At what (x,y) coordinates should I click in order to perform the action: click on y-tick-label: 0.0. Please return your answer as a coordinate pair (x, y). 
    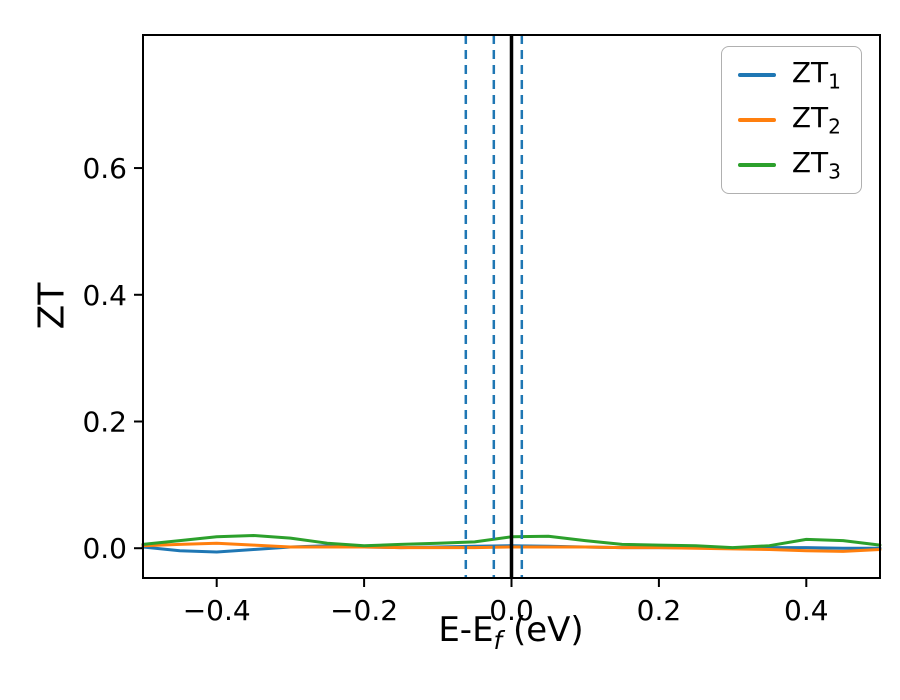
    Looking at the image, I should click on (104, 548).